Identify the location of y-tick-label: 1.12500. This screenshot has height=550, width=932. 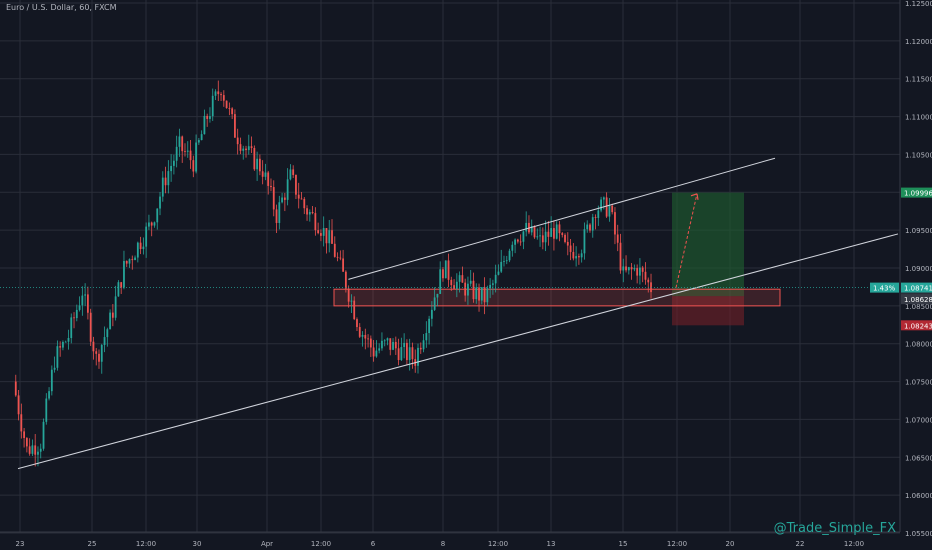
(918, 4).